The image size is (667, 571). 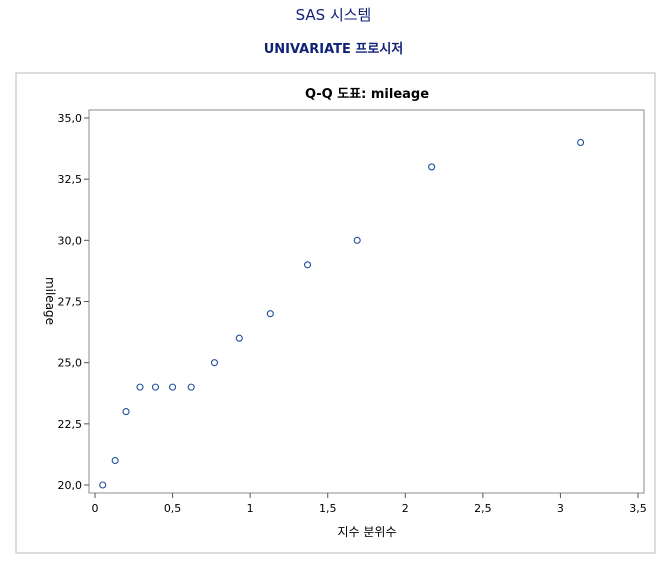 I want to click on plot-title: Q-Q 도표: mileage, so click(x=367, y=94).